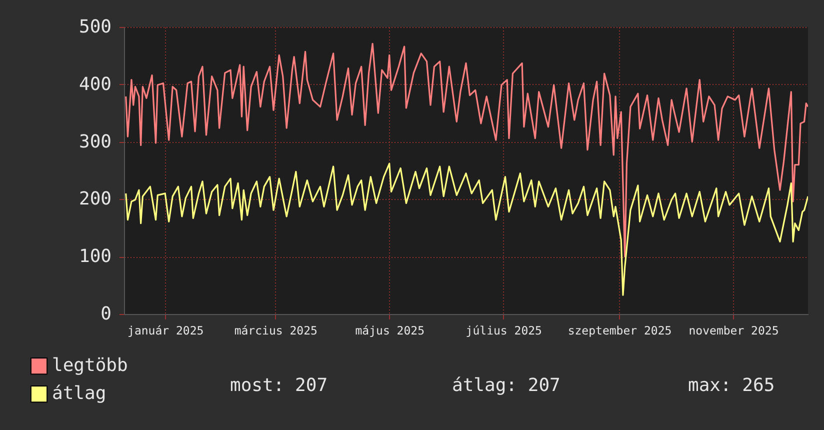 Image resolution: width=824 pixels, height=430 pixels. Describe the element at coordinates (733, 331) in the screenshot. I see `x-tick-label: november 2025` at that location.